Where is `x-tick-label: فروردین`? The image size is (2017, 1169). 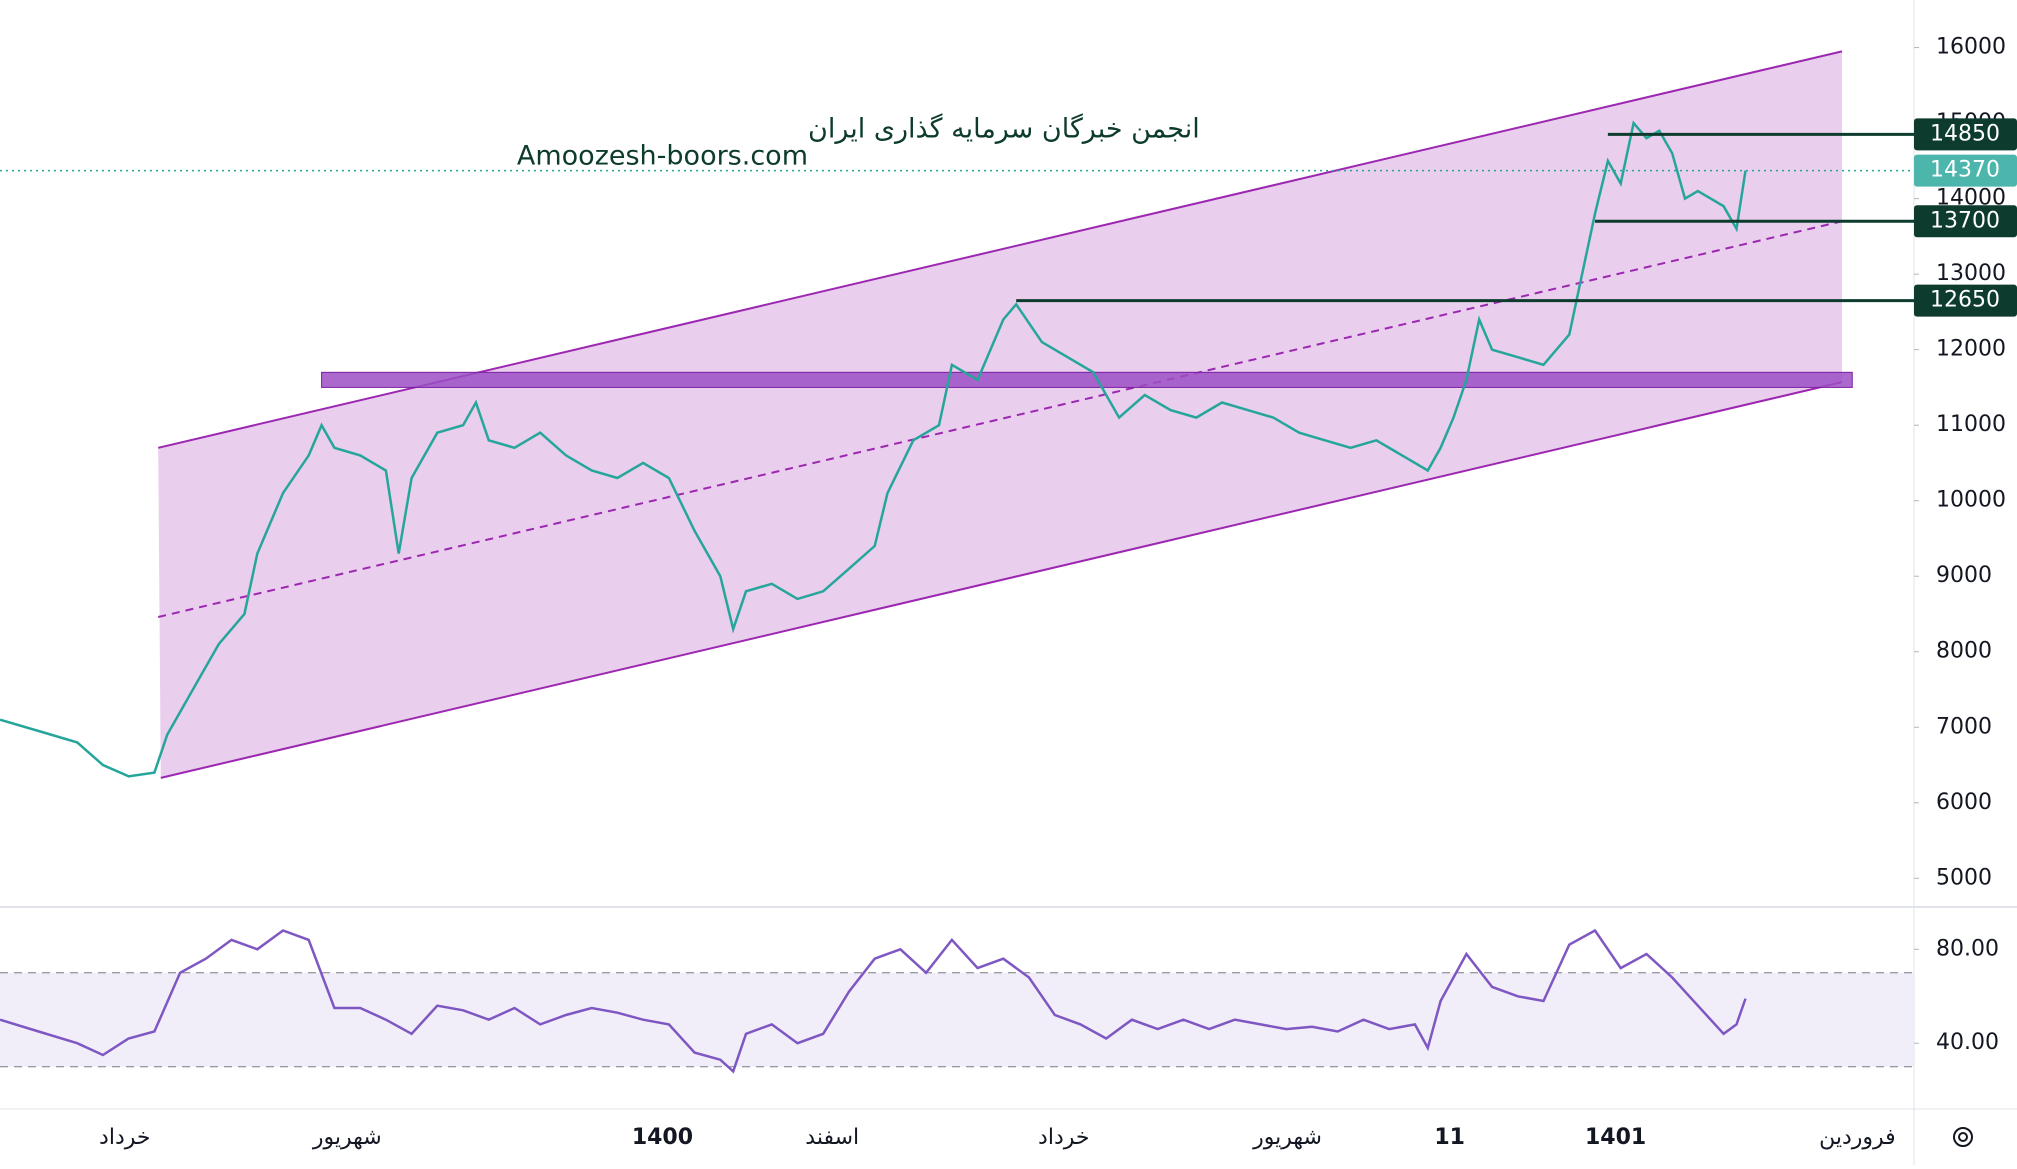 x-tick-label: فروردین is located at coordinates (1857, 1137).